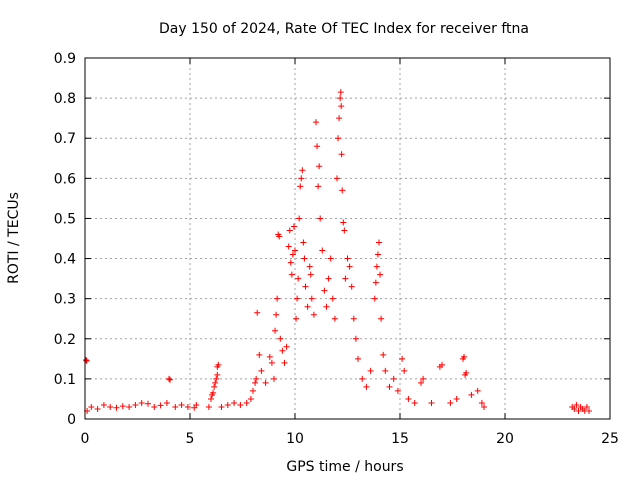 The image size is (640, 480). I want to click on y-tick-label: 0.6, so click(65, 179).